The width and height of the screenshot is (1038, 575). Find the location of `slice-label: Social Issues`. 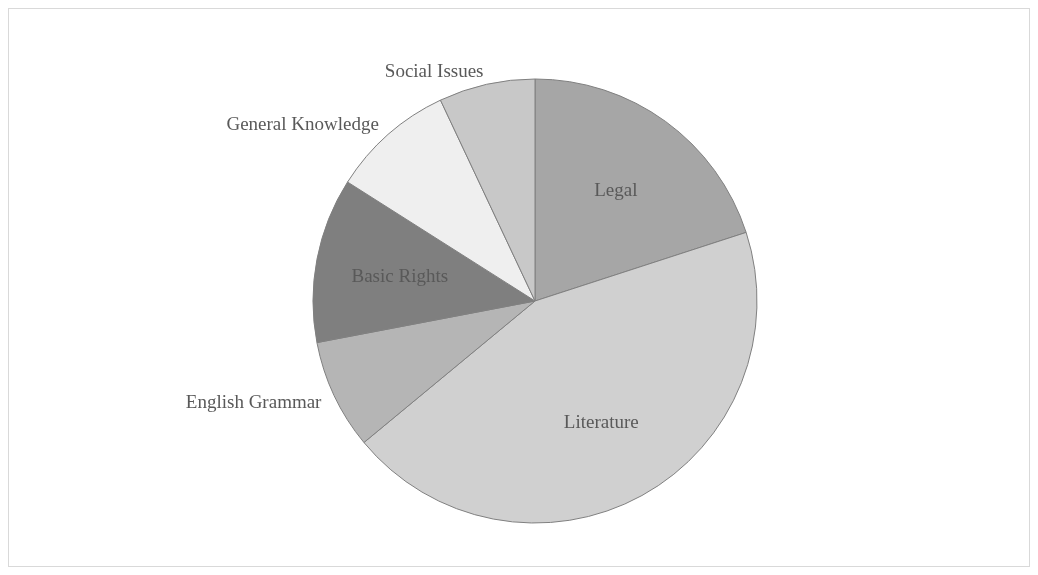

slice-label: Social Issues is located at coordinates (434, 71).